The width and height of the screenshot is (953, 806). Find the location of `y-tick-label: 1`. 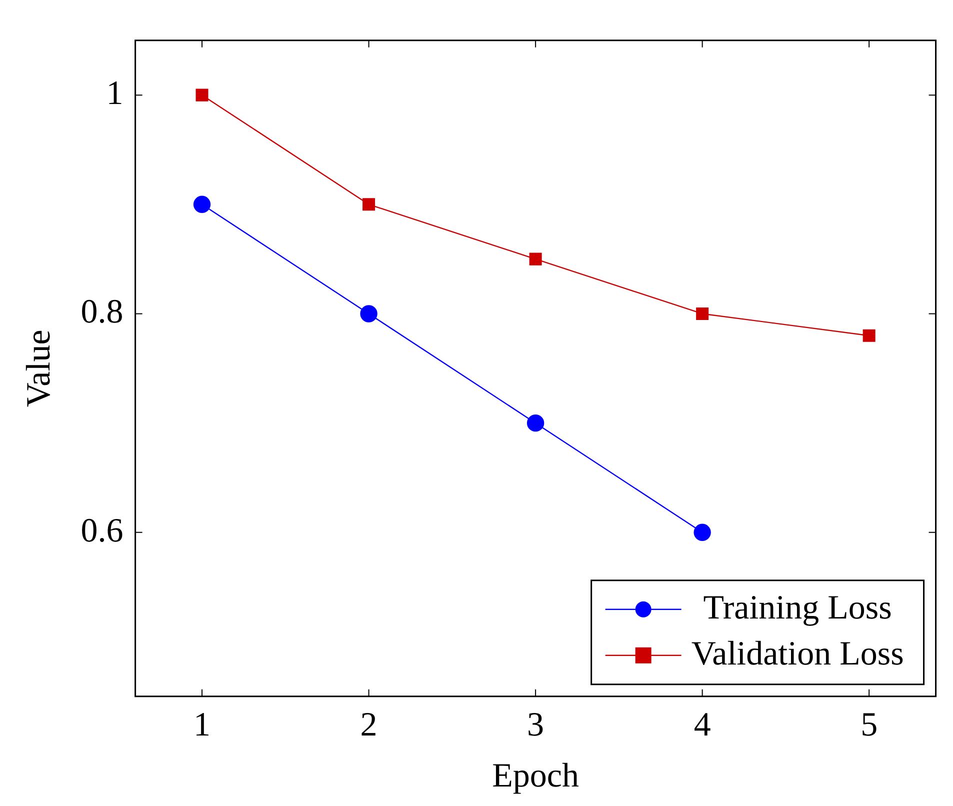

y-tick-label: 1 is located at coordinates (115, 93).